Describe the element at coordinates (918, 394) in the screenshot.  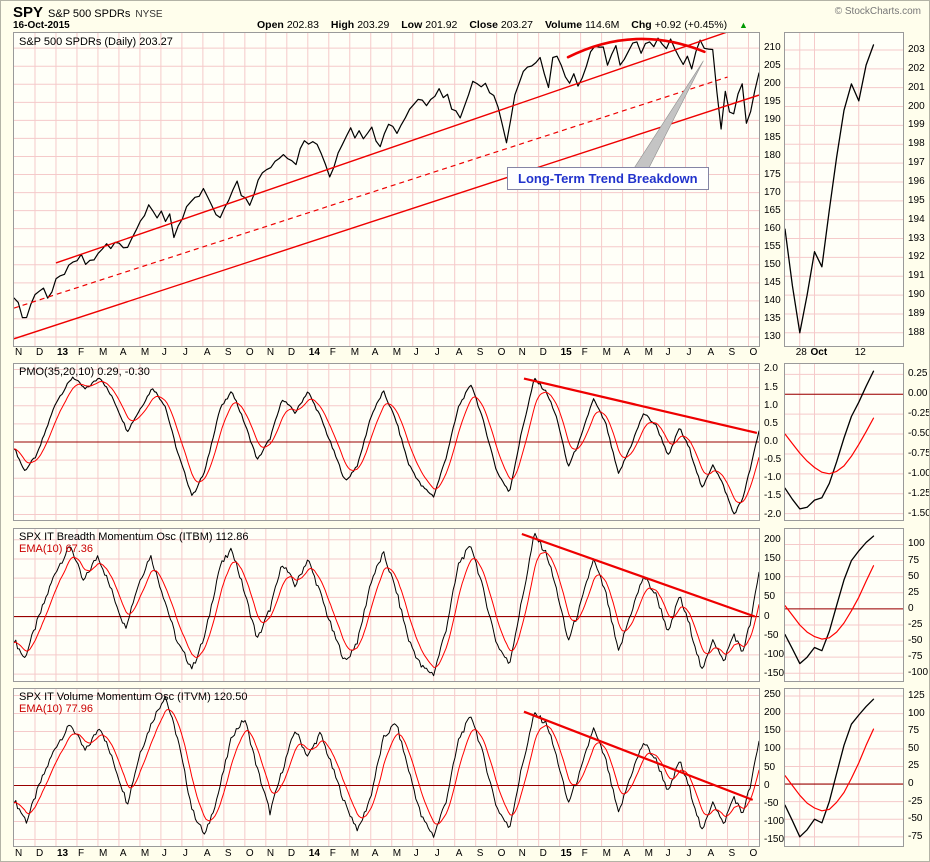
I see `y-tick-label: 0.00` at that location.